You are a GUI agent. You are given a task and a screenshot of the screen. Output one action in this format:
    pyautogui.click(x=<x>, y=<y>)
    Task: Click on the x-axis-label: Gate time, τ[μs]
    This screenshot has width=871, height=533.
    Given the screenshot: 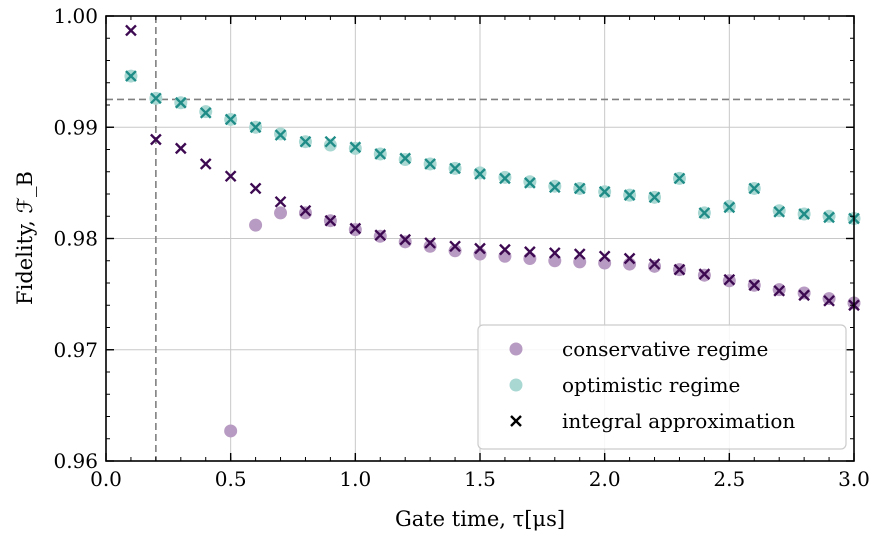 What is the action you would take?
    pyautogui.click(x=480, y=519)
    